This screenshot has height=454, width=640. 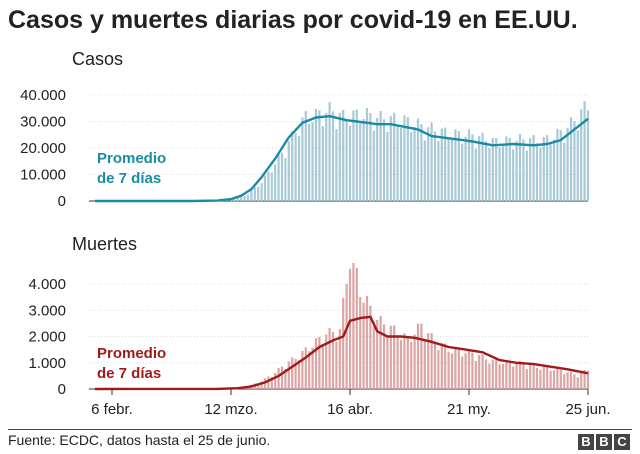 I want to click on bbc-logo: B B C, so click(x=604, y=442).